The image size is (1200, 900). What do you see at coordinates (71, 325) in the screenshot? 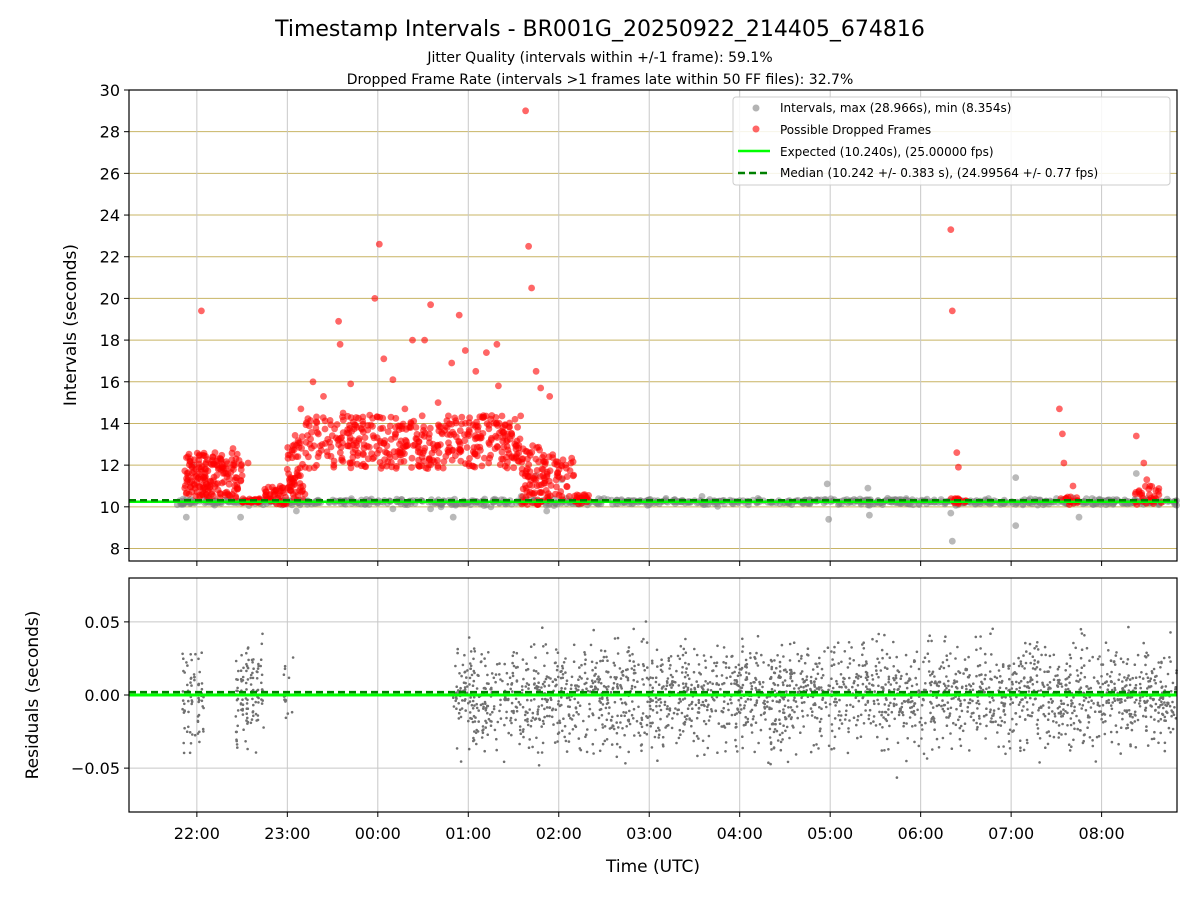
I see `intervals-y-axis-label: Intervals (seconds)` at bounding box center [71, 325].